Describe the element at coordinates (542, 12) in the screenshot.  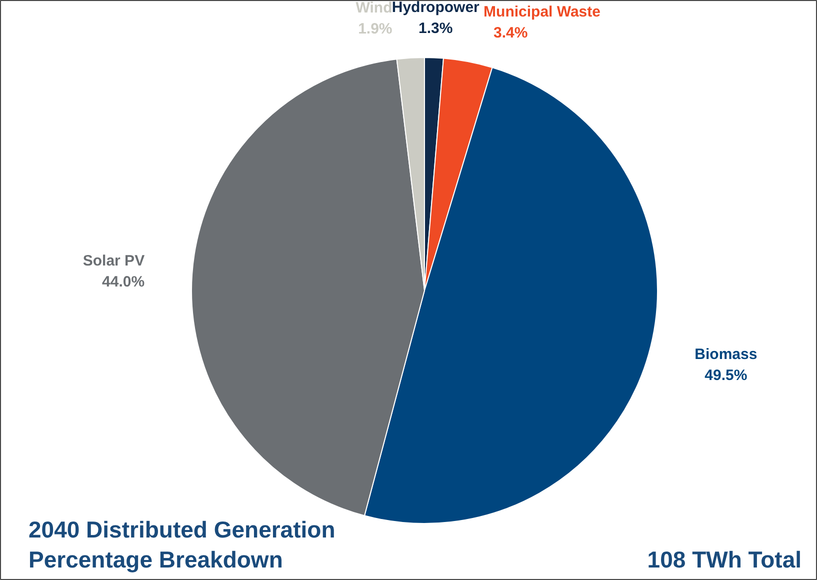
I see `slice-label: Municipal Waste` at that location.